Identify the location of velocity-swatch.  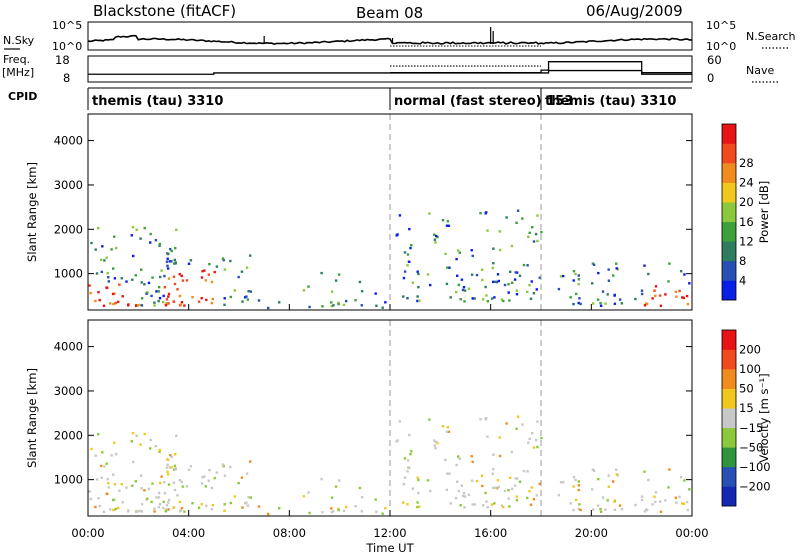
(729, 418).